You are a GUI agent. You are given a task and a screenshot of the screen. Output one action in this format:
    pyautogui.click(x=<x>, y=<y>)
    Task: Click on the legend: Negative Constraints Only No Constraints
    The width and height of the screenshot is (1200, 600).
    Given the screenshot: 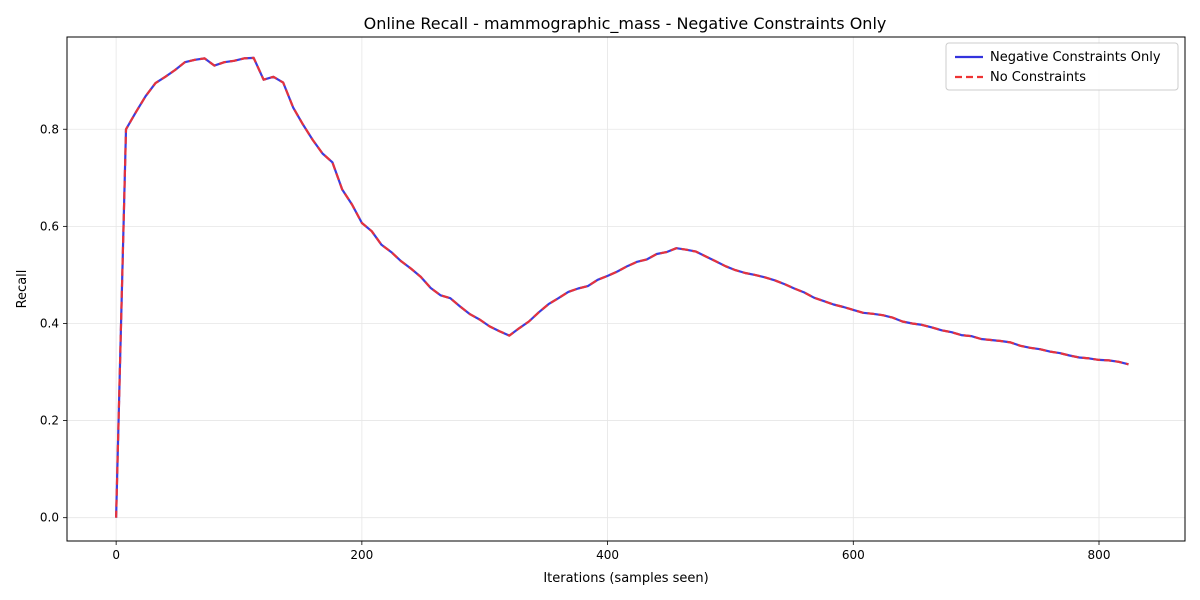 What is the action you would take?
    pyautogui.click(x=1062, y=66)
    